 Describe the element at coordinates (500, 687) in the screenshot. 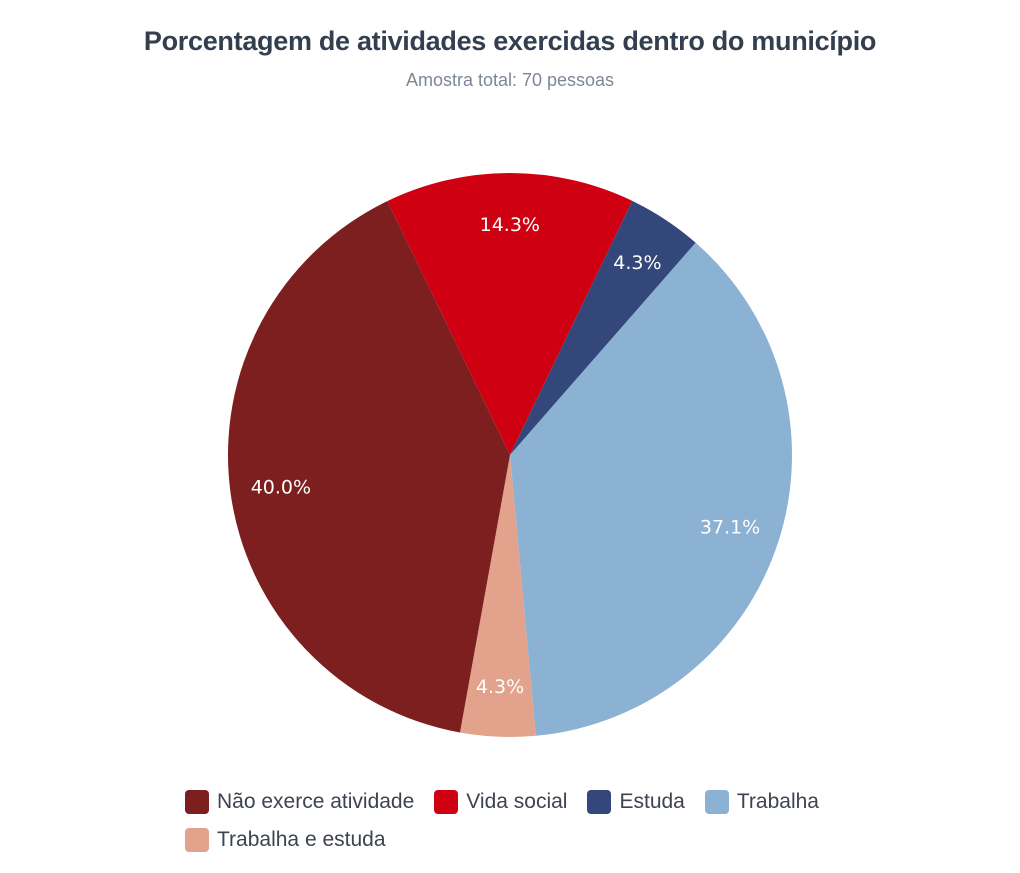

I see `data-label-trabalha-e-estuda: 4.3%` at that location.